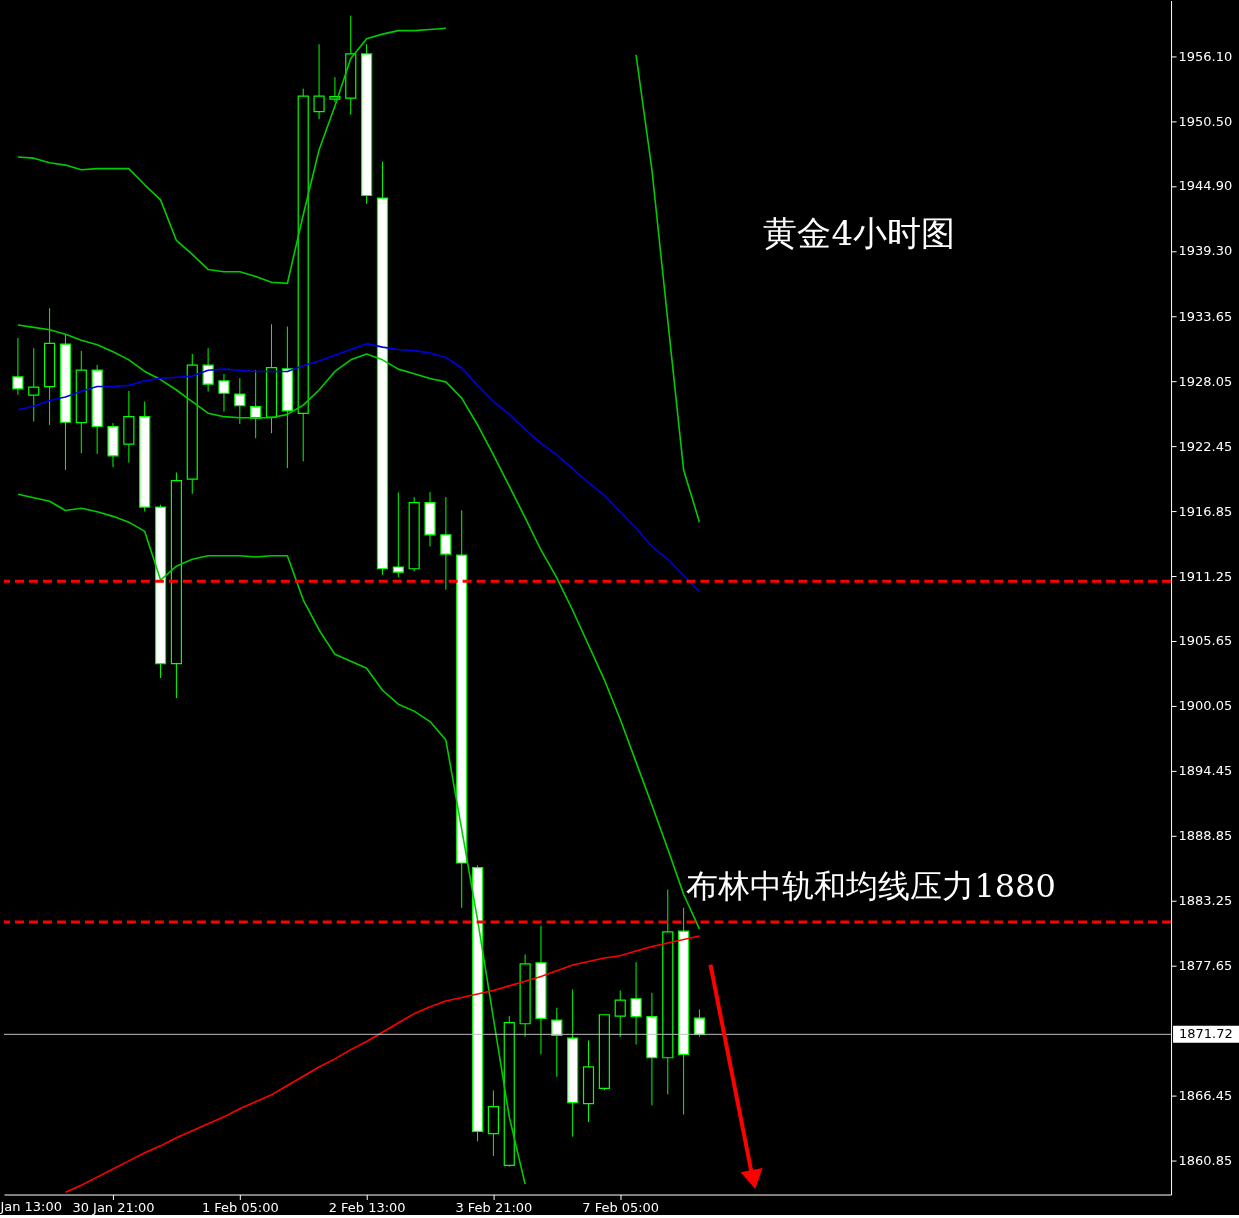 This screenshot has height=1218, width=1239. What do you see at coordinates (1205, 836) in the screenshot?
I see `y-tick-label: 1888.85` at bounding box center [1205, 836].